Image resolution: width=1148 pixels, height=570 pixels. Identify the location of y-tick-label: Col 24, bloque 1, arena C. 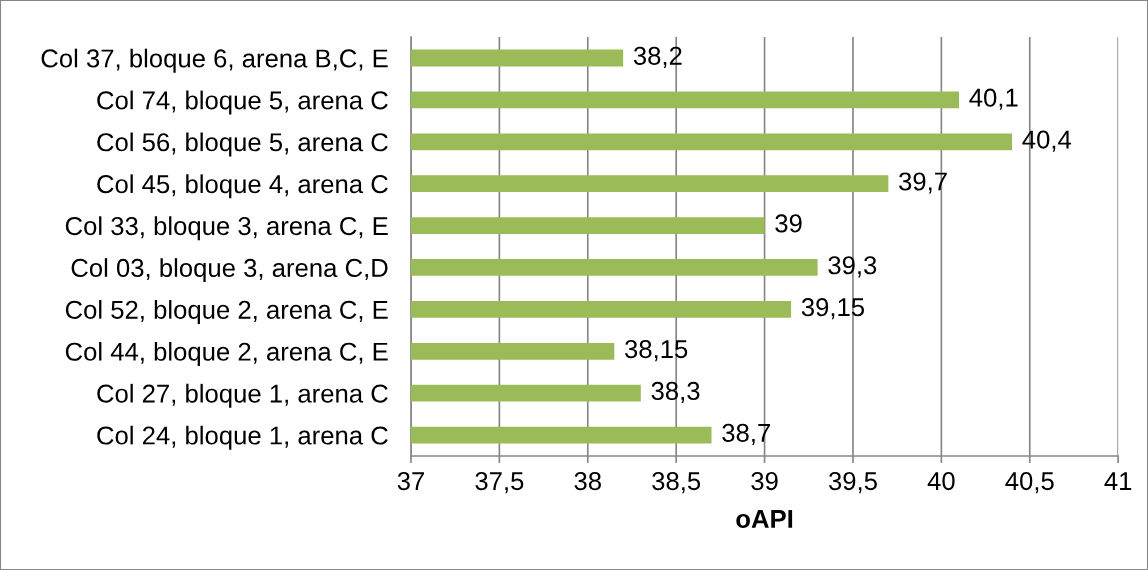
(242, 437).